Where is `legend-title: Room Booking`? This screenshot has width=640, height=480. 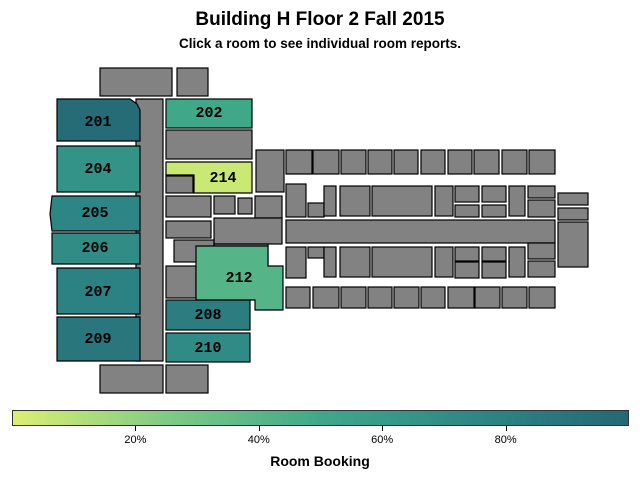 legend-title: Room Booking is located at coordinates (320, 461).